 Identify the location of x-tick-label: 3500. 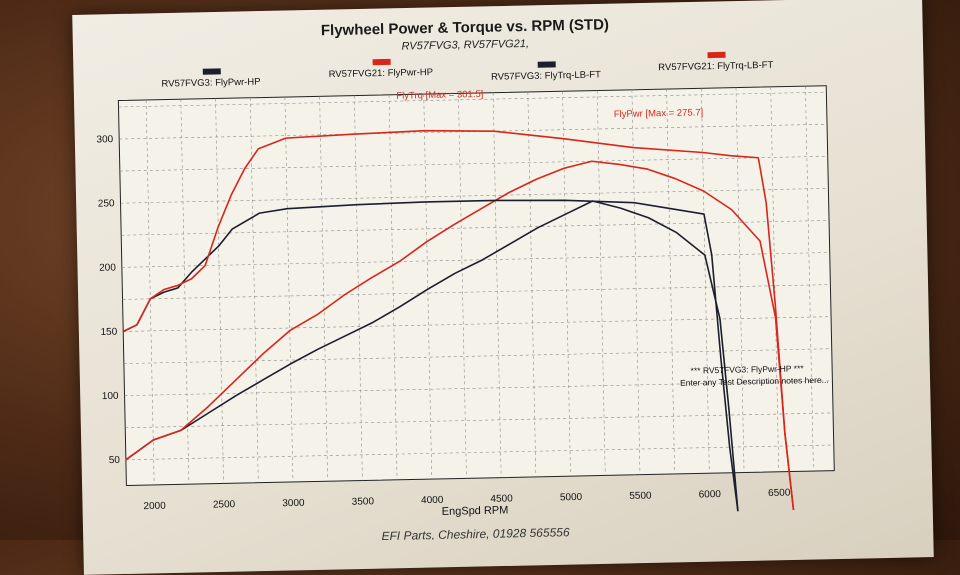
(363, 501).